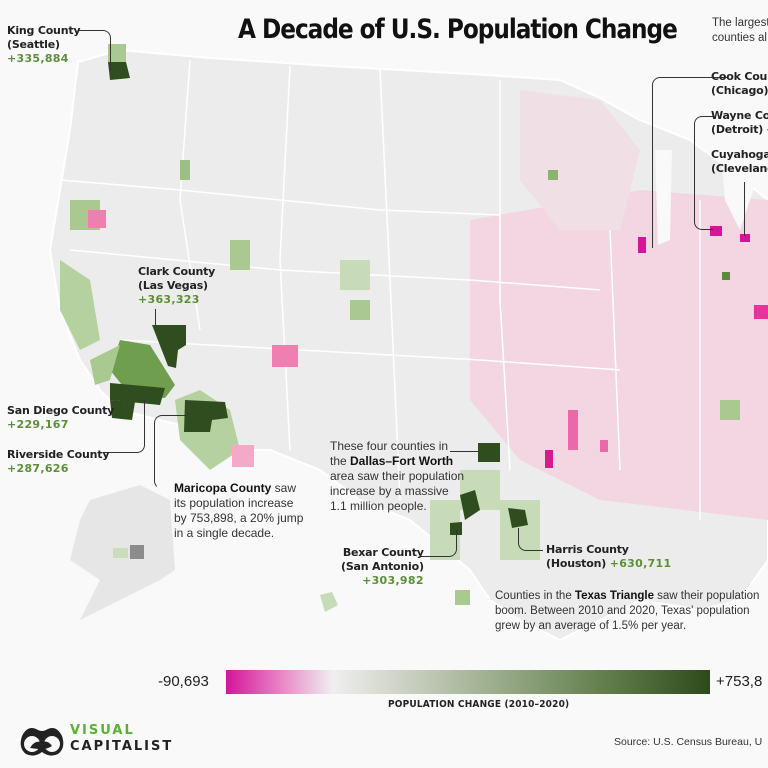 The image size is (768, 768). Describe the element at coordinates (42, 742) in the screenshot. I see `binoculars-icon` at that location.